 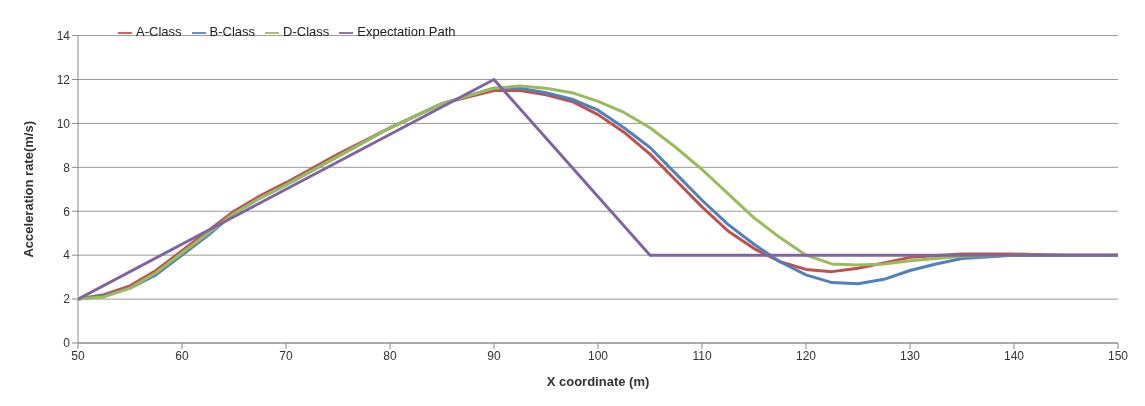 What do you see at coordinates (67, 167) in the screenshot?
I see `y-tick-label: 8` at bounding box center [67, 167].